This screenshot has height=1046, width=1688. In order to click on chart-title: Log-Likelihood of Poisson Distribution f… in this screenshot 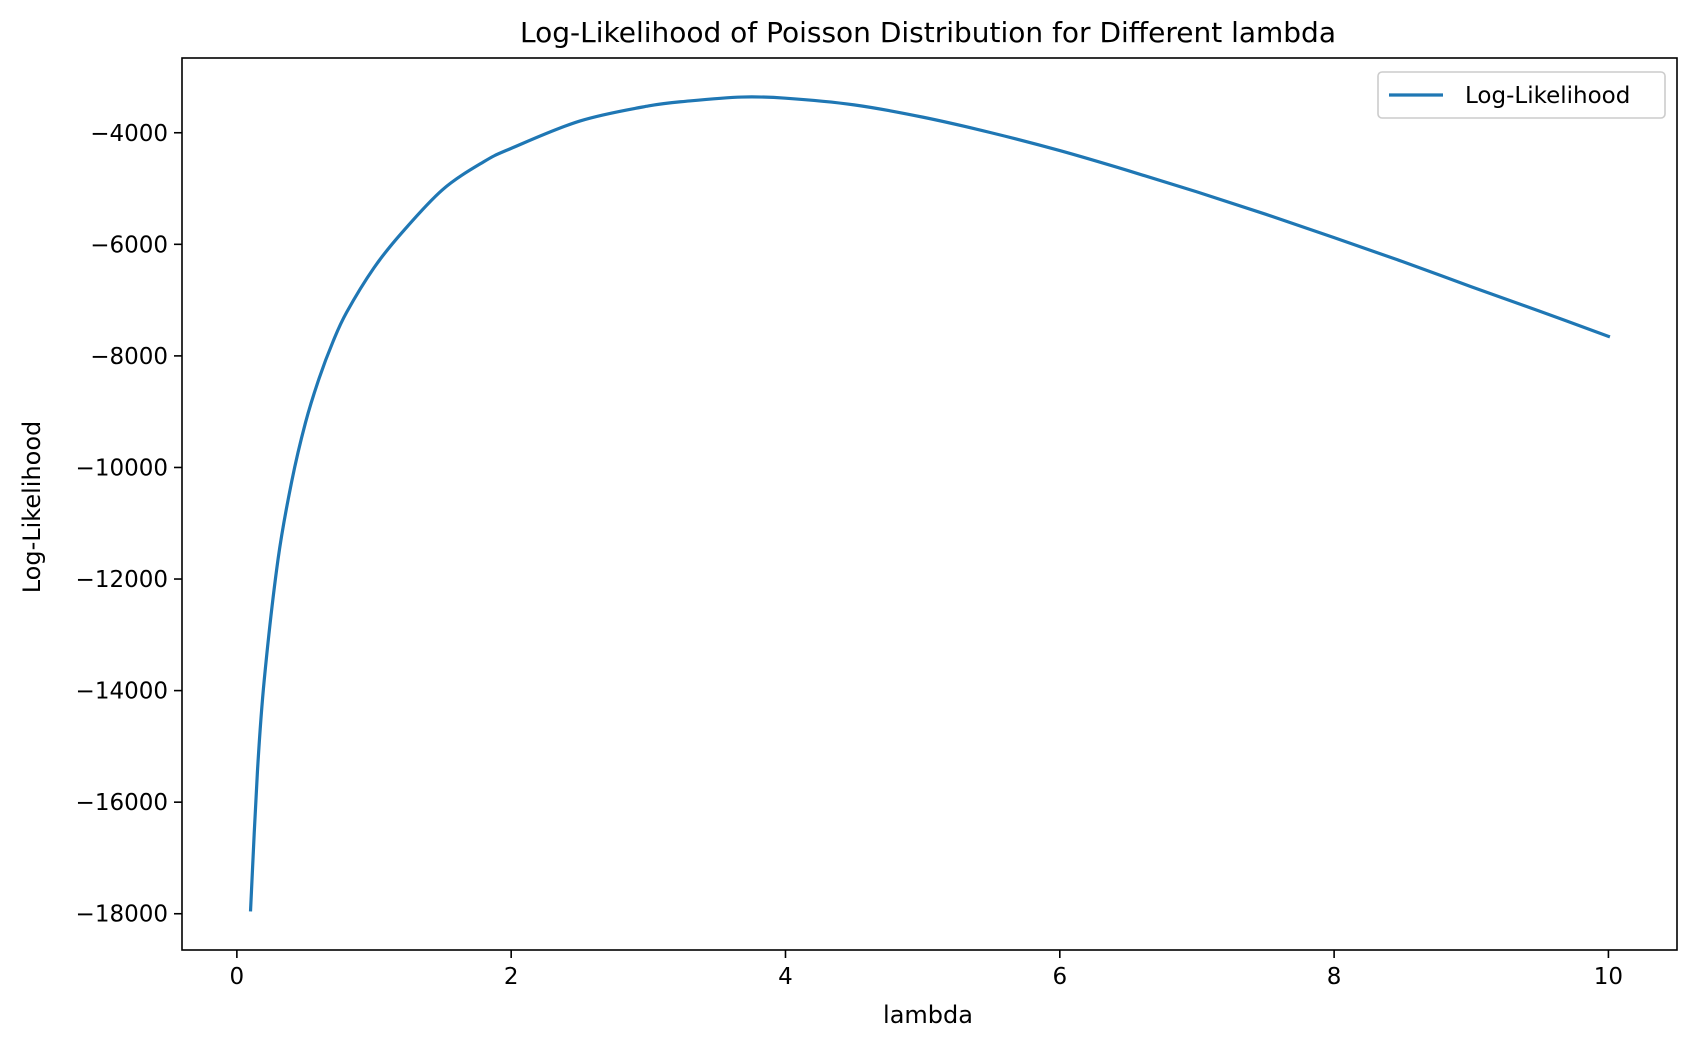, I will do `click(928, 32)`.